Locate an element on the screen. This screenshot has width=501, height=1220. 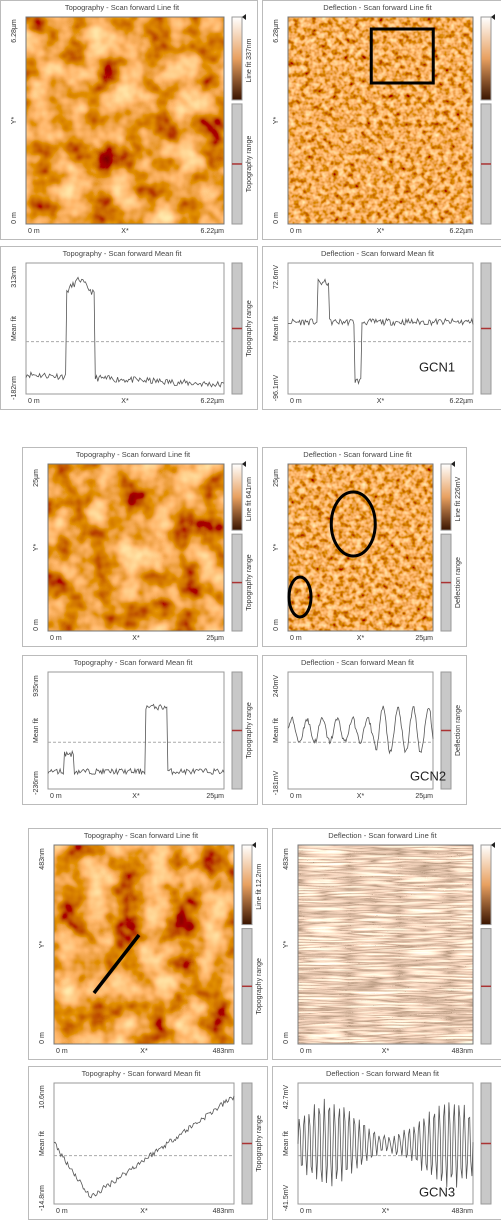
y-label: 42.7mV is located at coordinates (286, 1097).